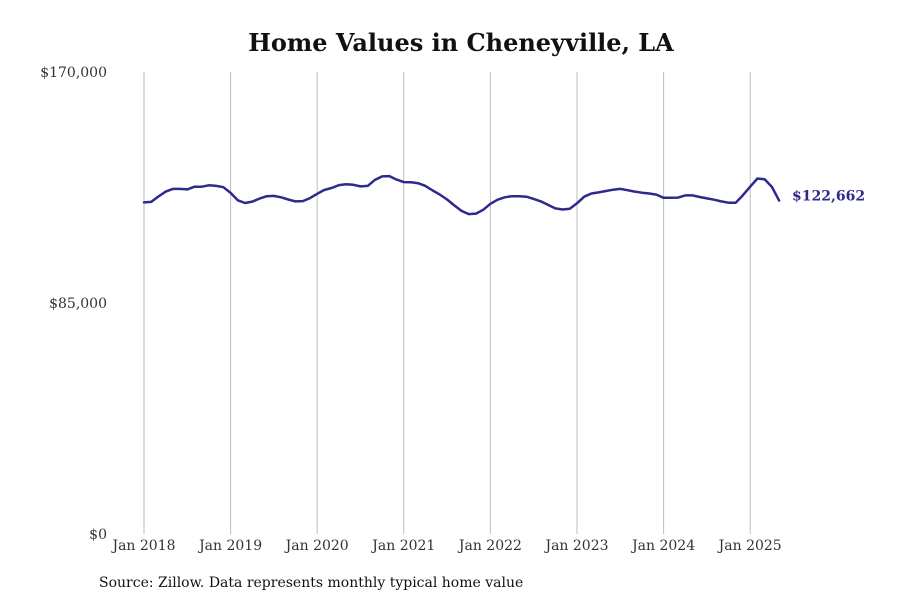 The height and width of the screenshot is (600, 900). I want to click on y-tick-label: $170,000, so click(73, 73).